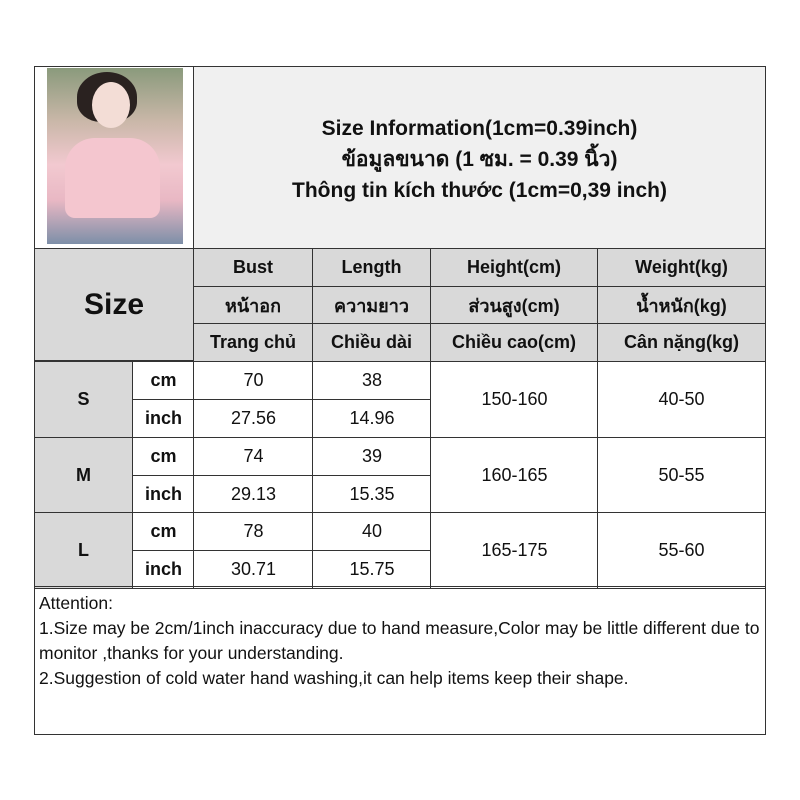 The image size is (800, 800). I want to click on height-range: 160-165, so click(514, 475).